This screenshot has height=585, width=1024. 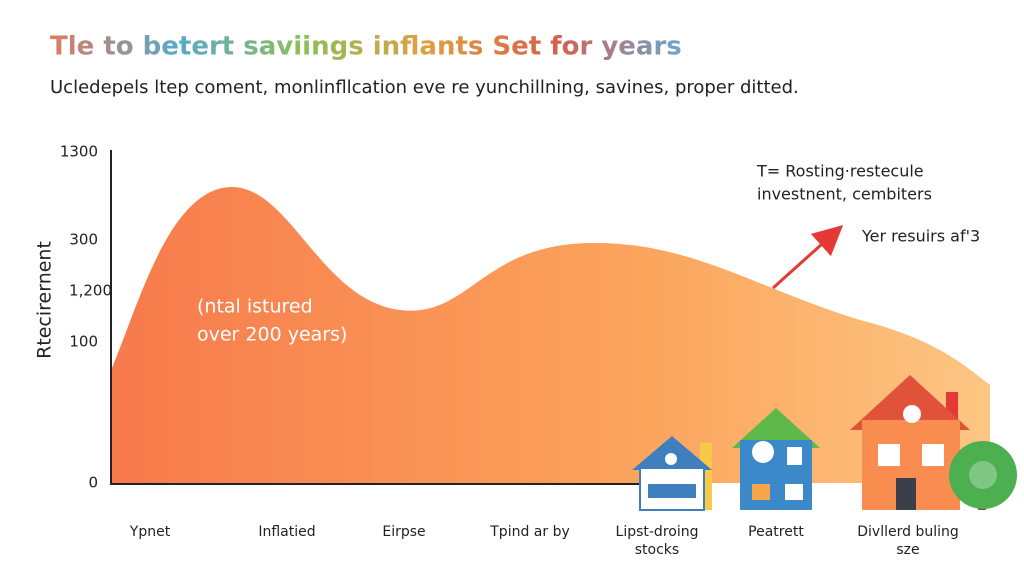 What do you see at coordinates (920, 236) in the screenshot?
I see `arrow-label: Yer resuirs af'3` at bounding box center [920, 236].